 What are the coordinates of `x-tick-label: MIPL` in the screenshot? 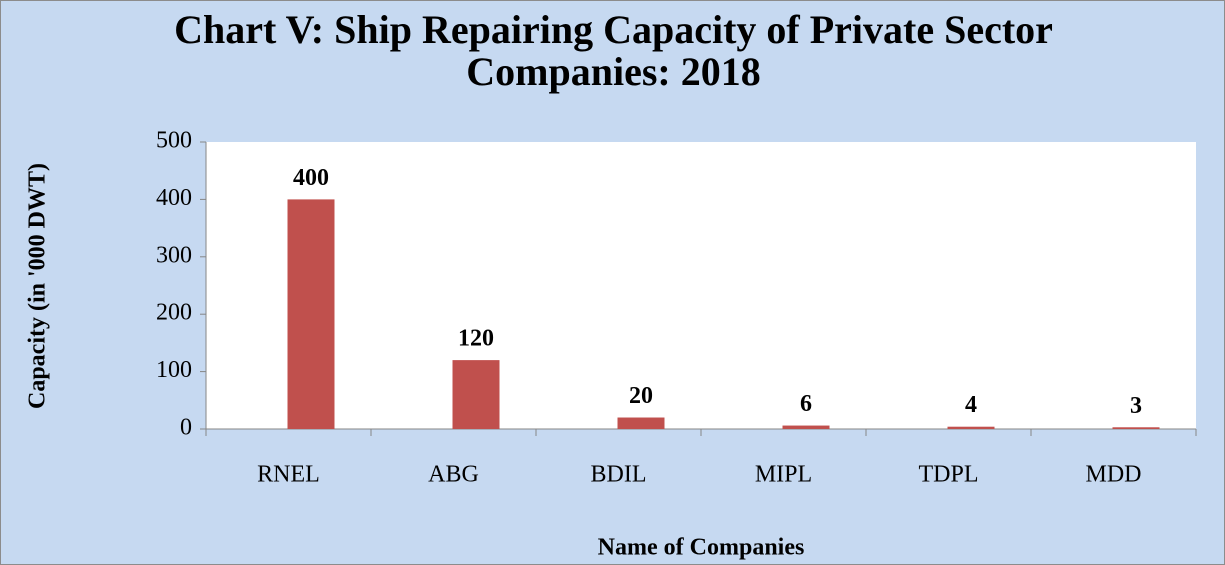 It's located at (783, 475).